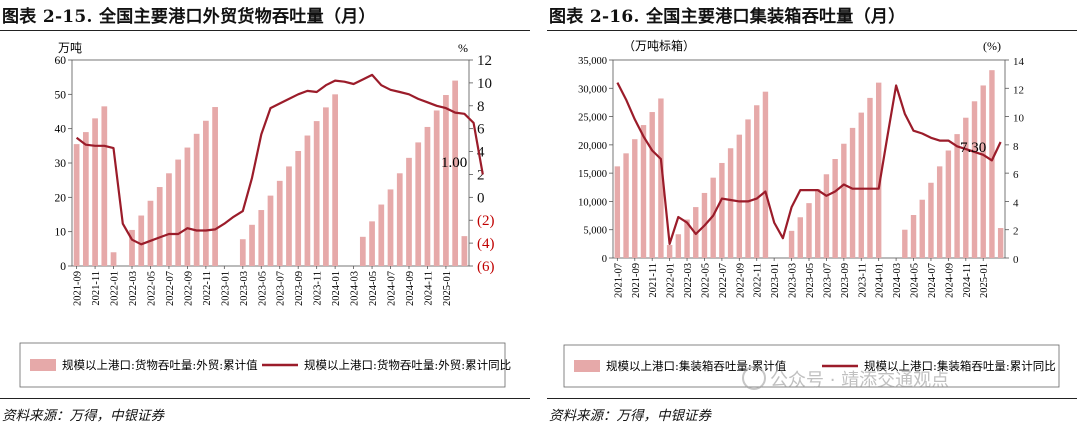 This screenshot has width=1080, height=426. Describe the element at coordinates (481, 107) in the screenshot. I see `right-tick-label: 8` at that location.